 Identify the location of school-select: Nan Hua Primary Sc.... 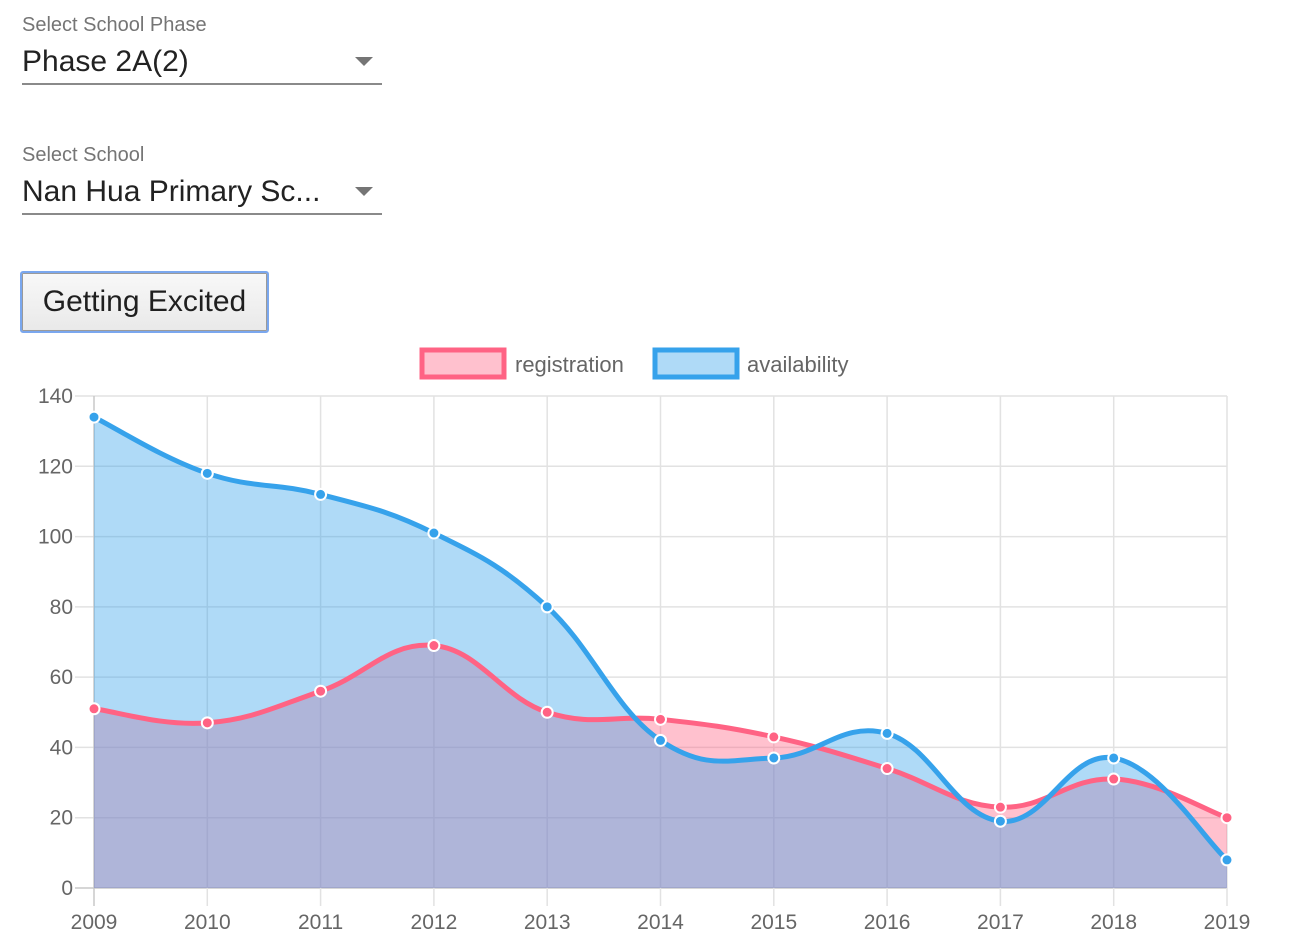
(202, 191).